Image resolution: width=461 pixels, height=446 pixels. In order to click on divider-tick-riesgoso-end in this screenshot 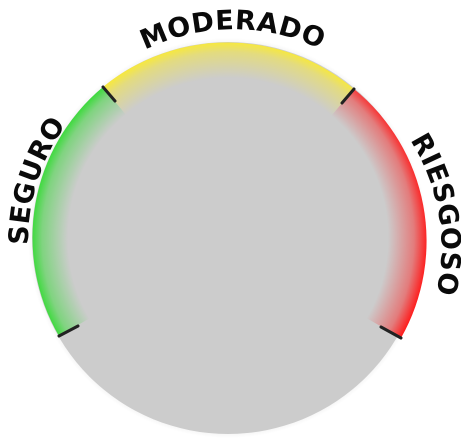, I will do `click(391, 332)`.